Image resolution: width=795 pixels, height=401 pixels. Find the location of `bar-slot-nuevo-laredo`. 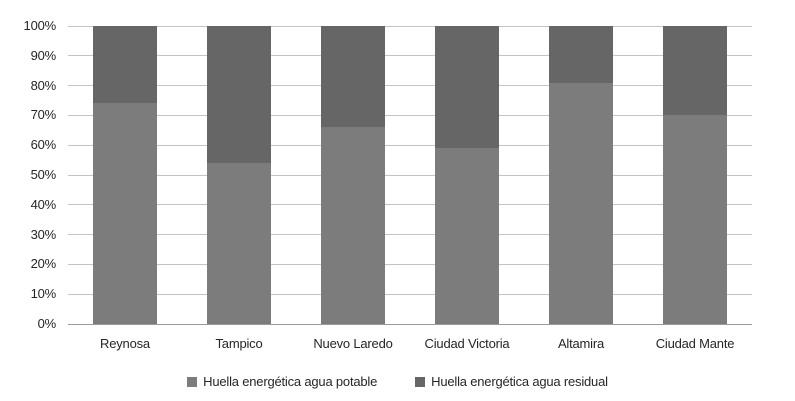

bar-slot-nuevo-laredo is located at coordinates (353, 175).